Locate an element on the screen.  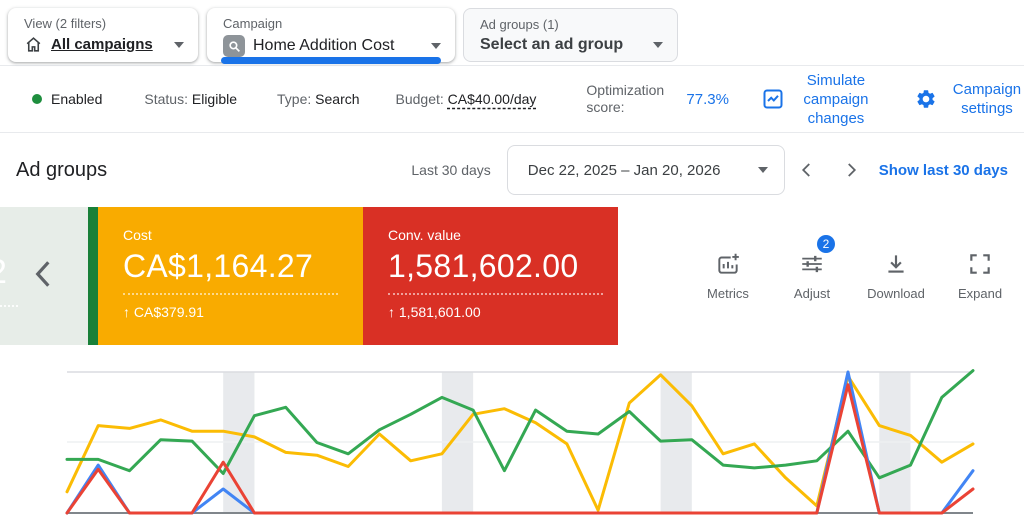
ad-group-selector: Ad groups (1) Select an ad group is located at coordinates (570, 35).